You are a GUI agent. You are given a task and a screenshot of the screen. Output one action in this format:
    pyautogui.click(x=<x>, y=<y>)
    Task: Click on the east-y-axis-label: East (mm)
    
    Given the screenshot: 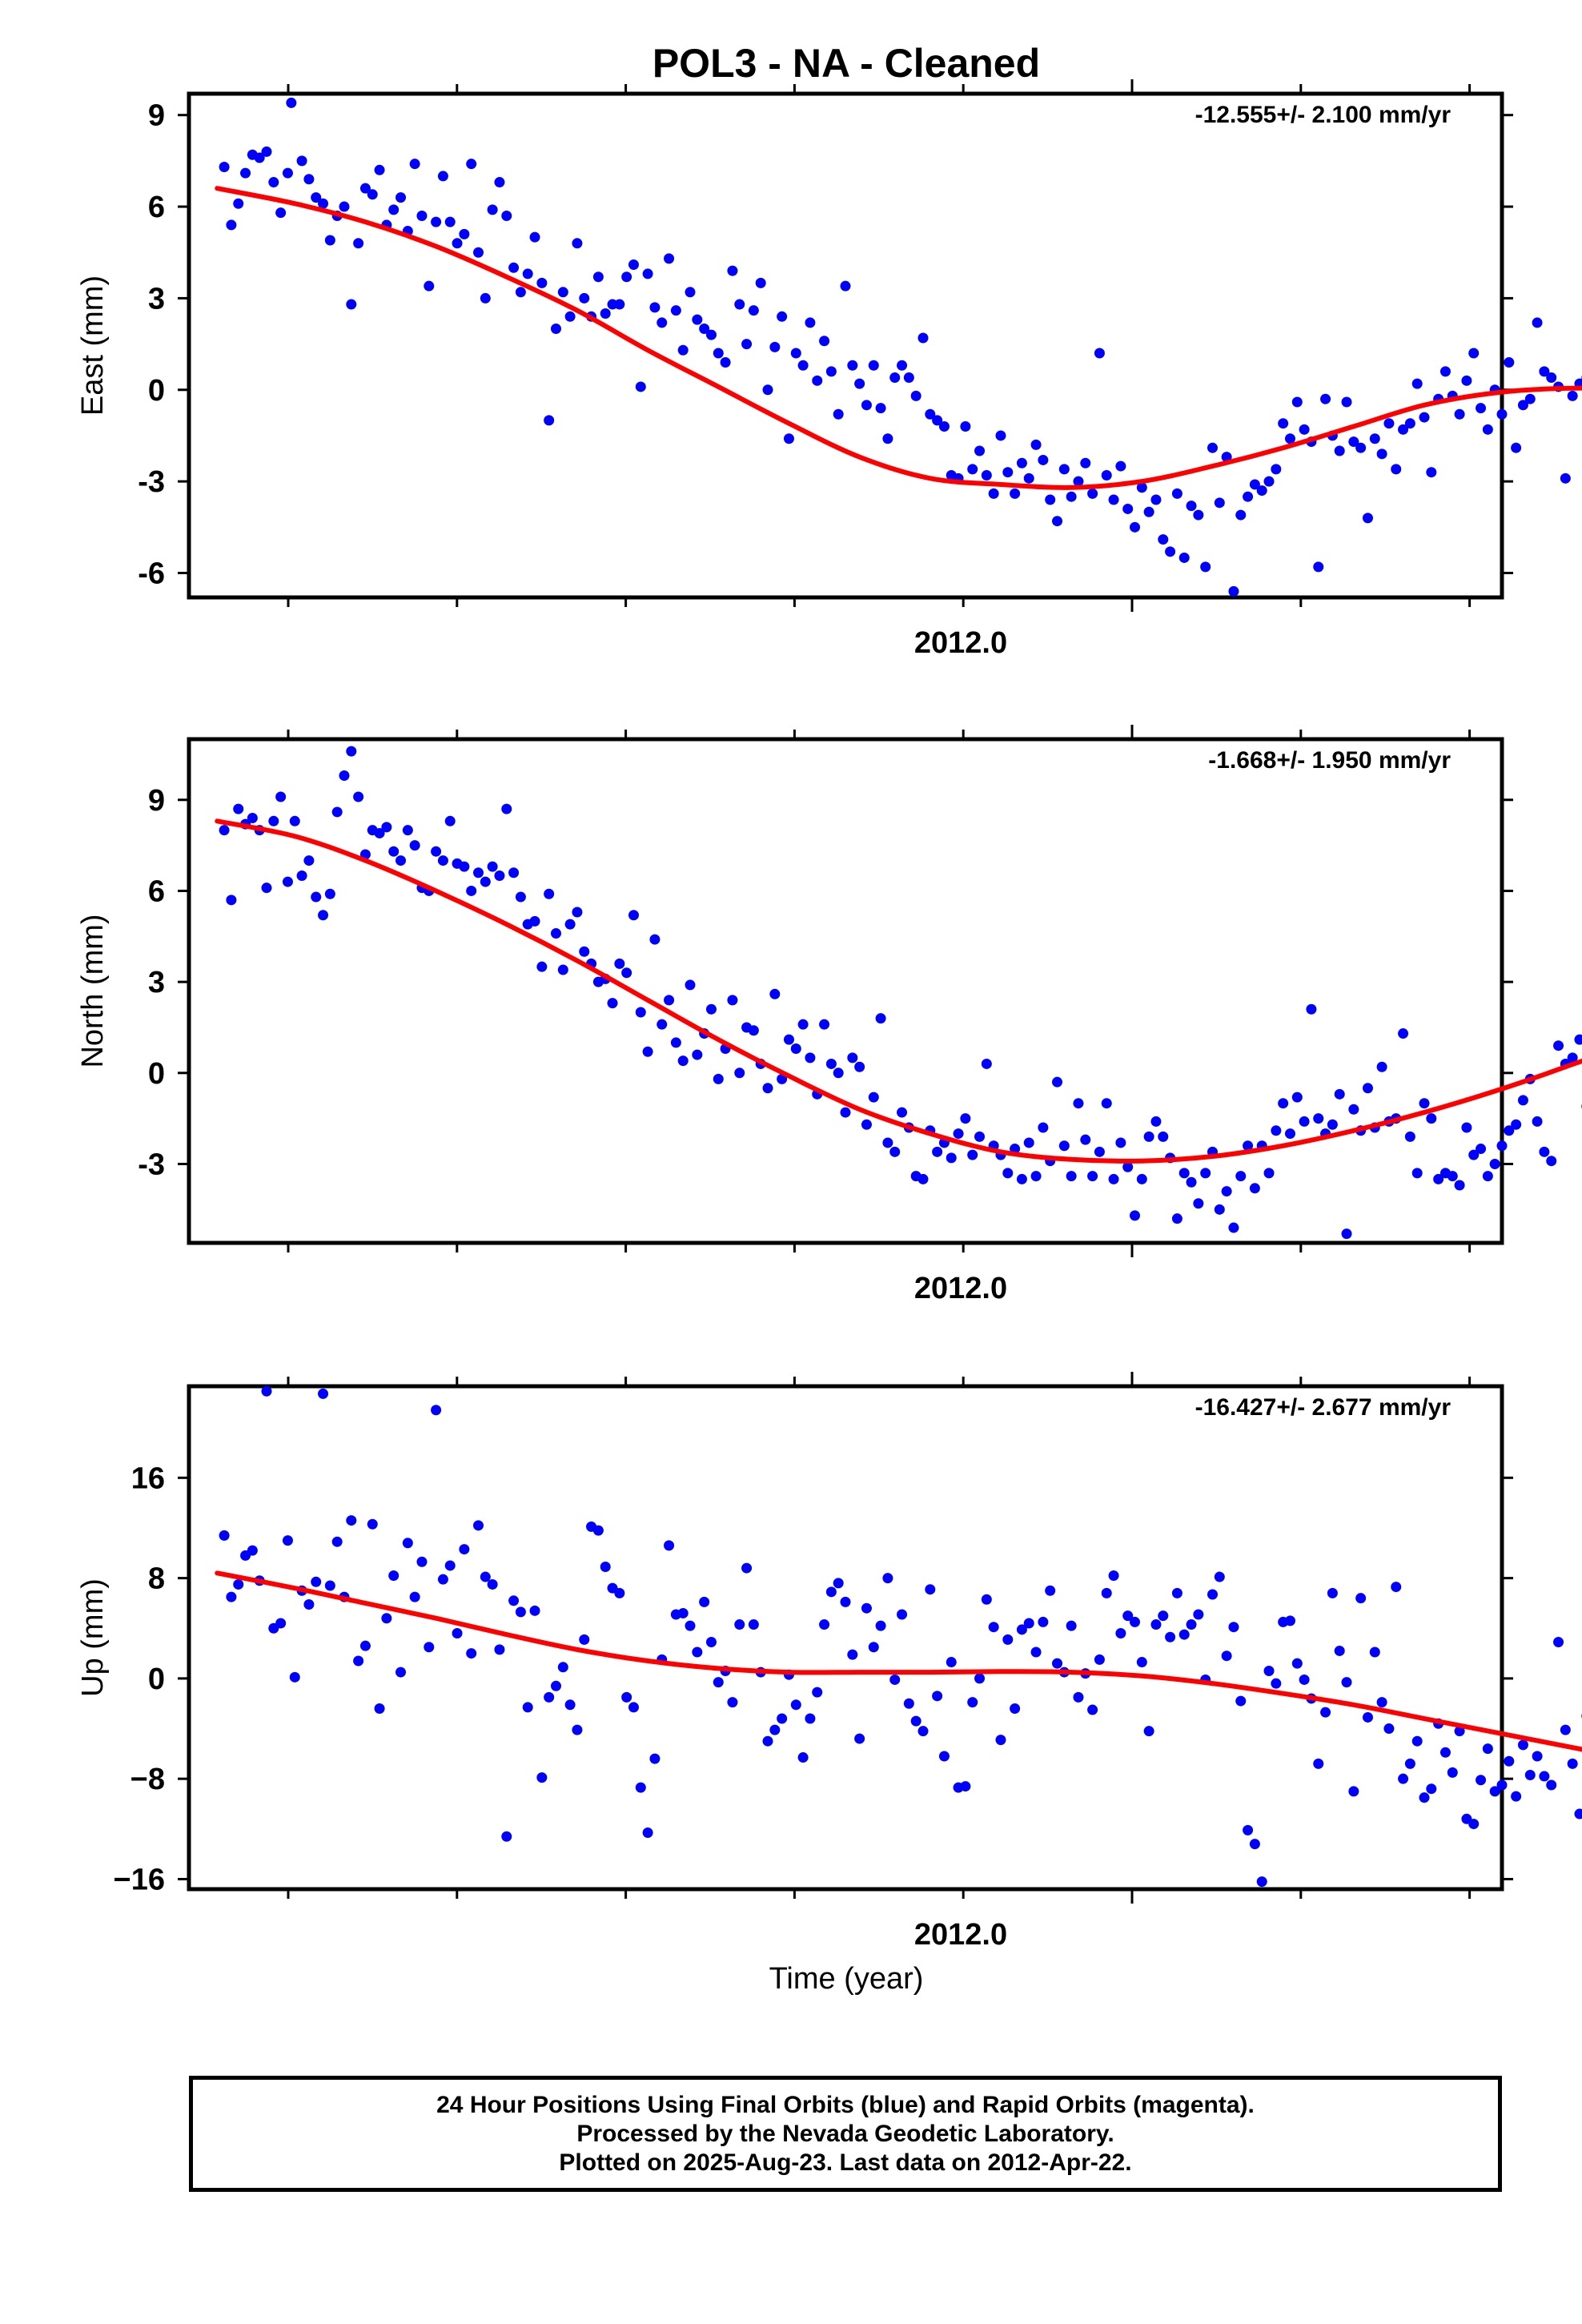 What is the action you would take?
    pyautogui.click(x=93, y=345)
    